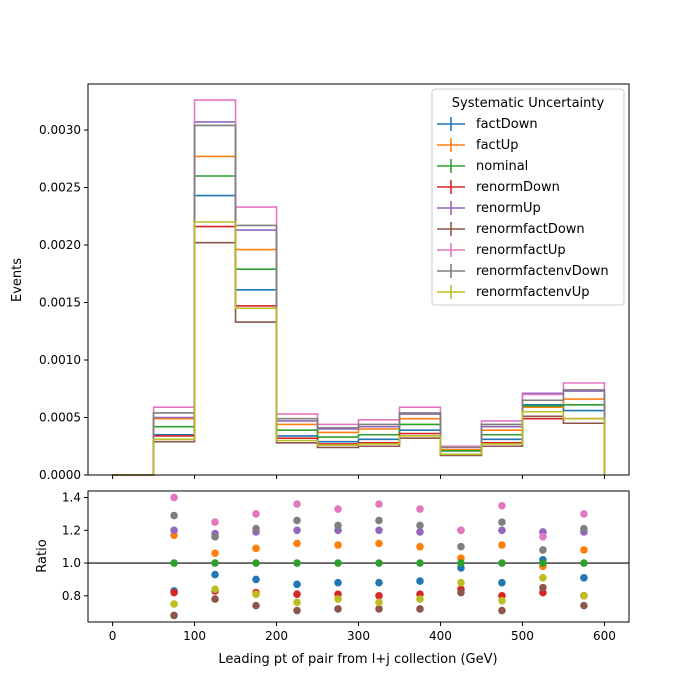  What do you see at coordinates (60, 418) in the screenshot?
I see `y-tick-label: 0.0005` at bounding box center [60, 418].